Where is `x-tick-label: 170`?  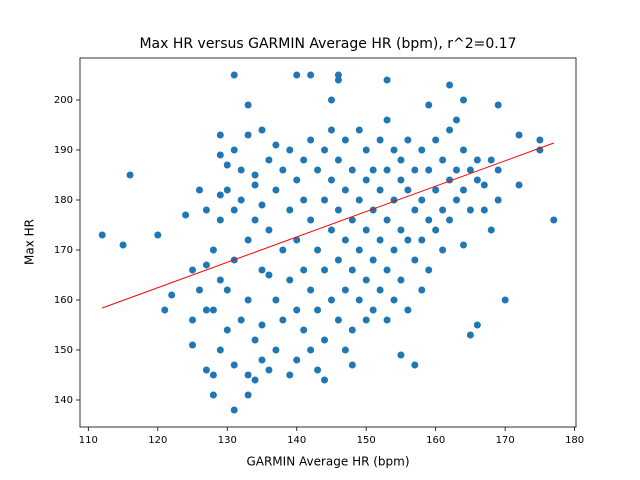
x-tick-label: 170 is located at coordinates (505, 440).